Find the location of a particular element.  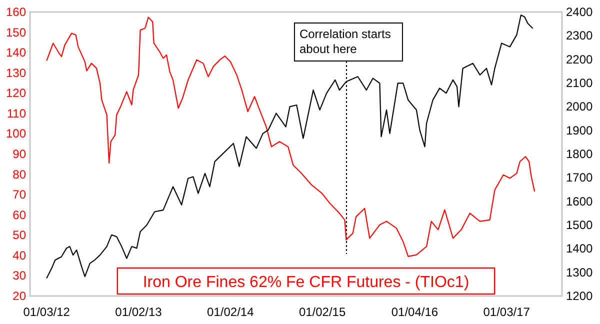

y-tick-label: 60 is located at coordinates (19, 215).